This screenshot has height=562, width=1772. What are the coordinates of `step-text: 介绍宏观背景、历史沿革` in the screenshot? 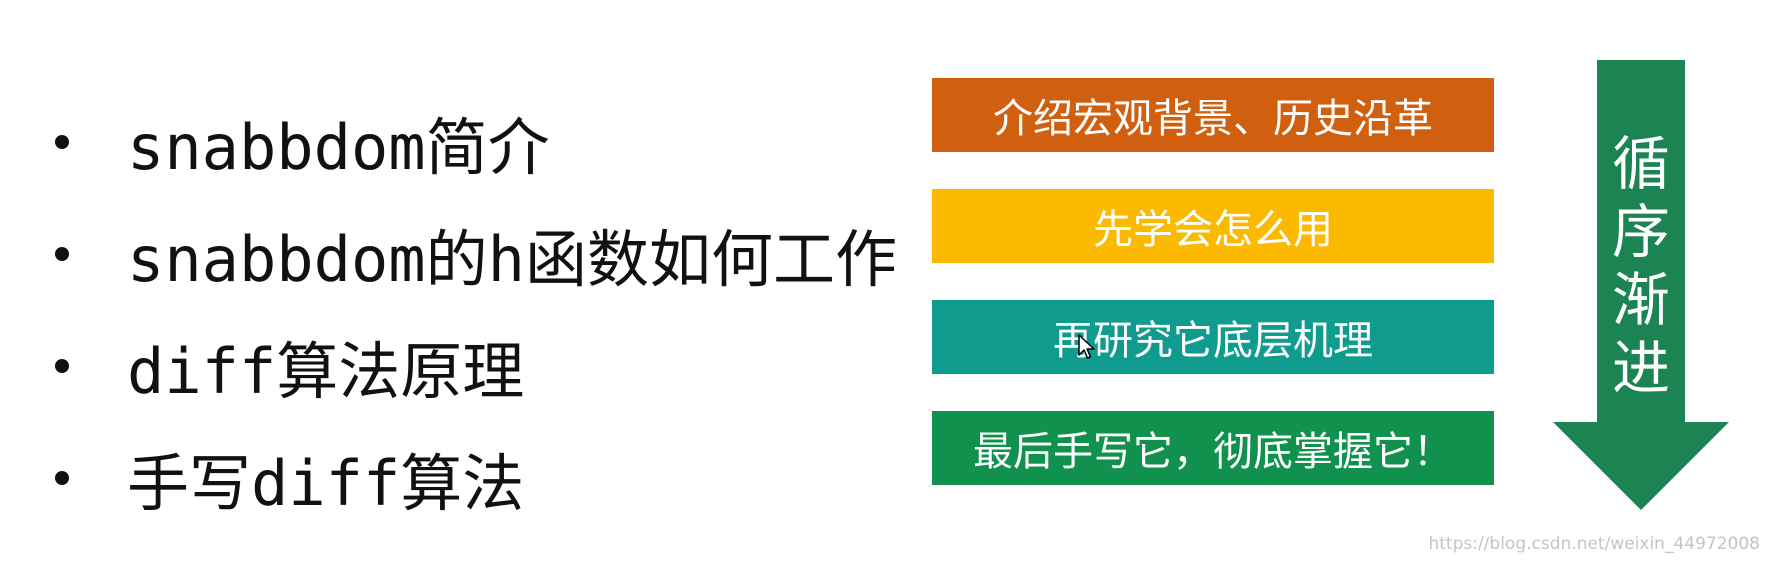 It's located at (1213, 119).